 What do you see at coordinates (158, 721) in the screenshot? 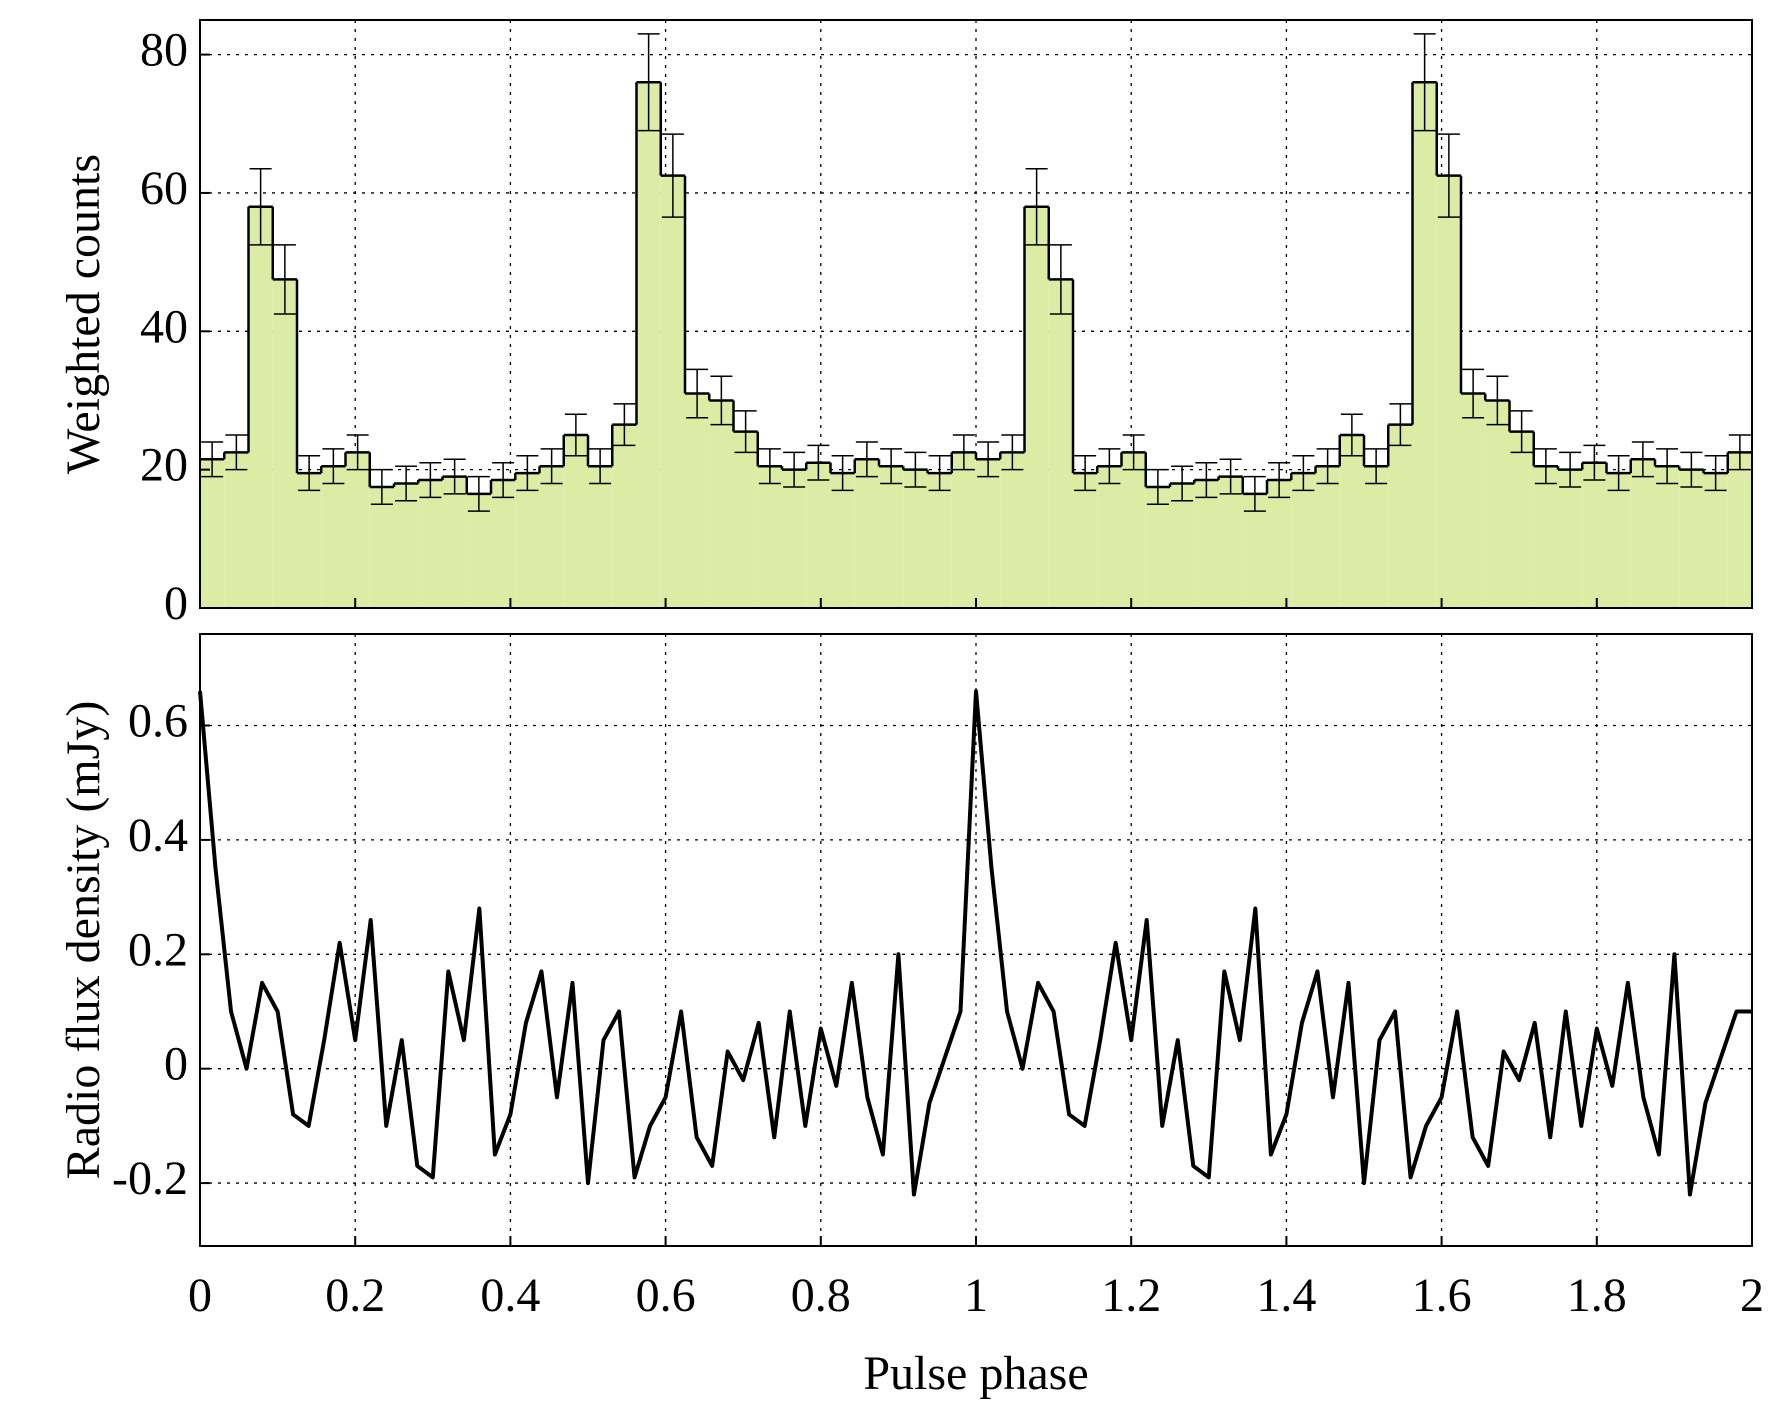
I see `y-tick-label: 0.6` at bounding box center [158, 721].